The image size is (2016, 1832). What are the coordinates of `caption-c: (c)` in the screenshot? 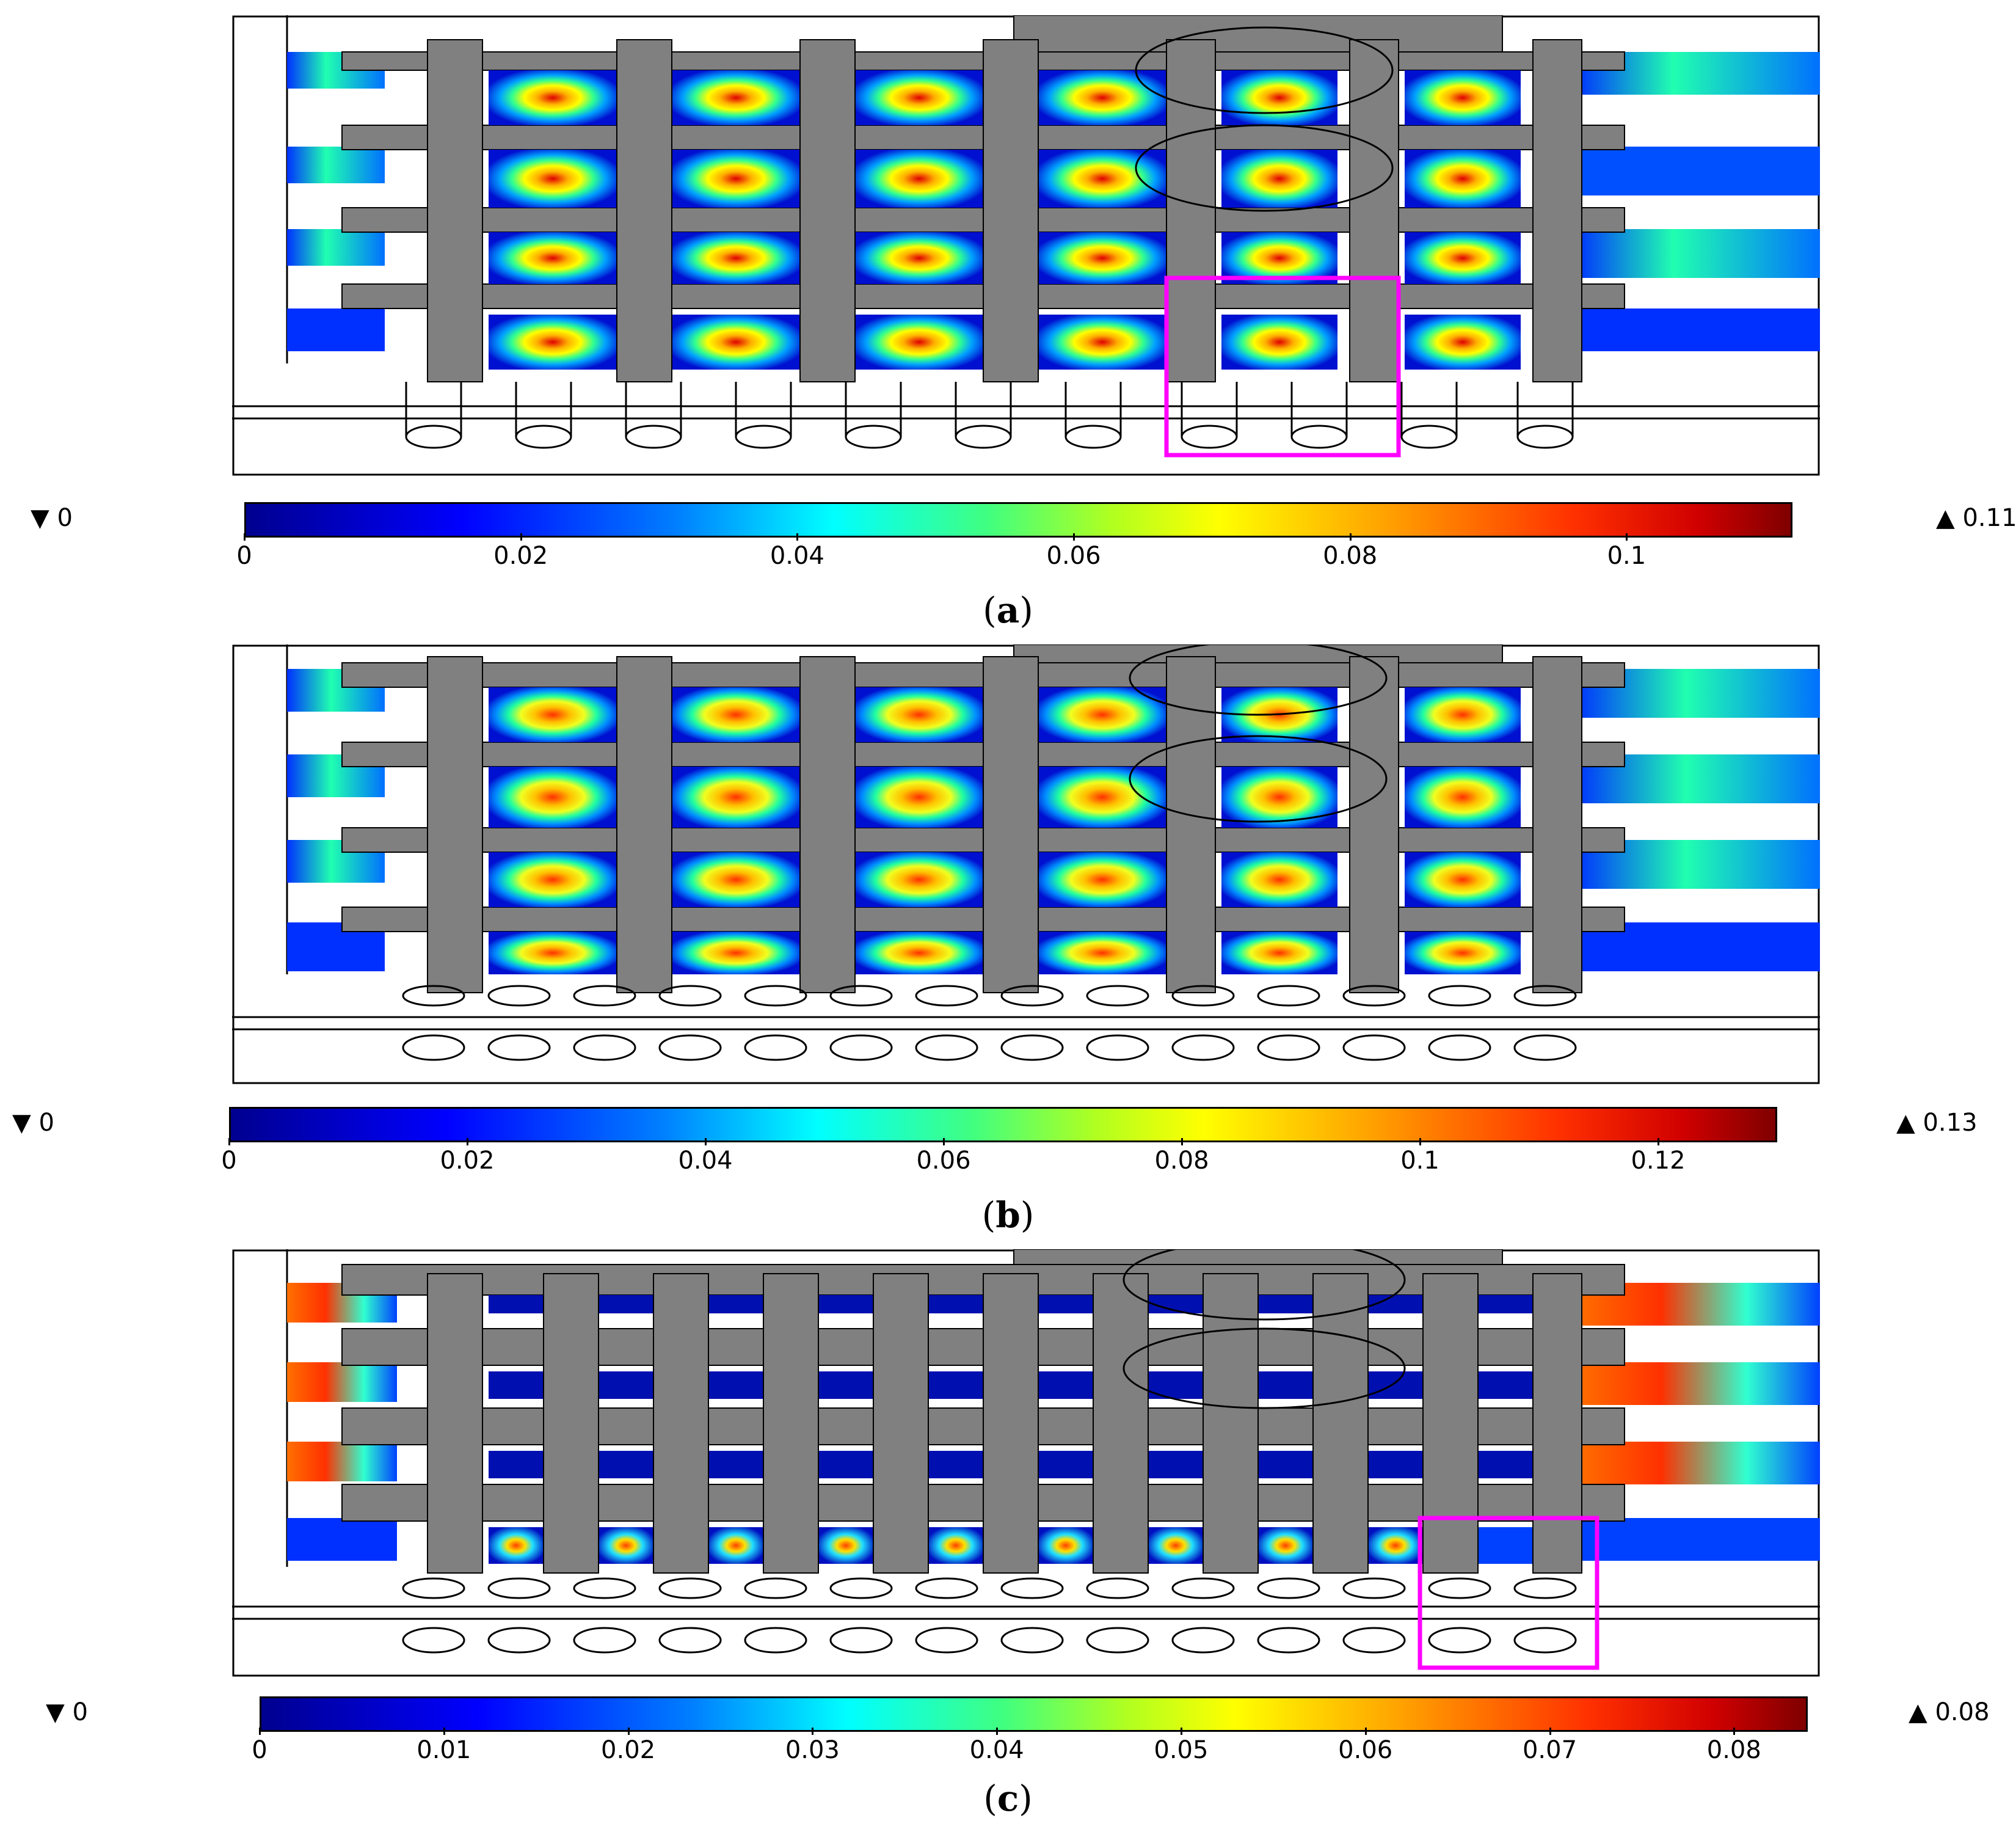 It's located at (1008, 1798).